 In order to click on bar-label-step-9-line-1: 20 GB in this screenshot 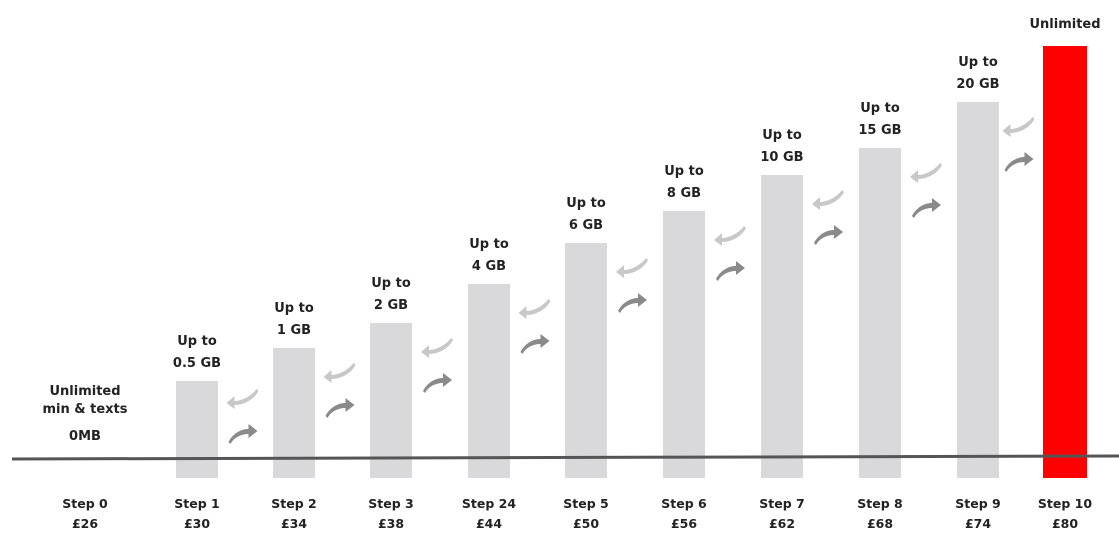, I will do `click(977, 84)`.